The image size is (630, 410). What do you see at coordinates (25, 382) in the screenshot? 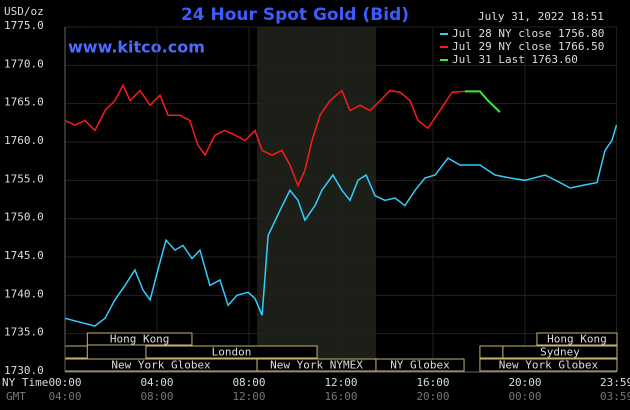
I see `x-axis-label: NY Time` at bounding box center [25, 382].